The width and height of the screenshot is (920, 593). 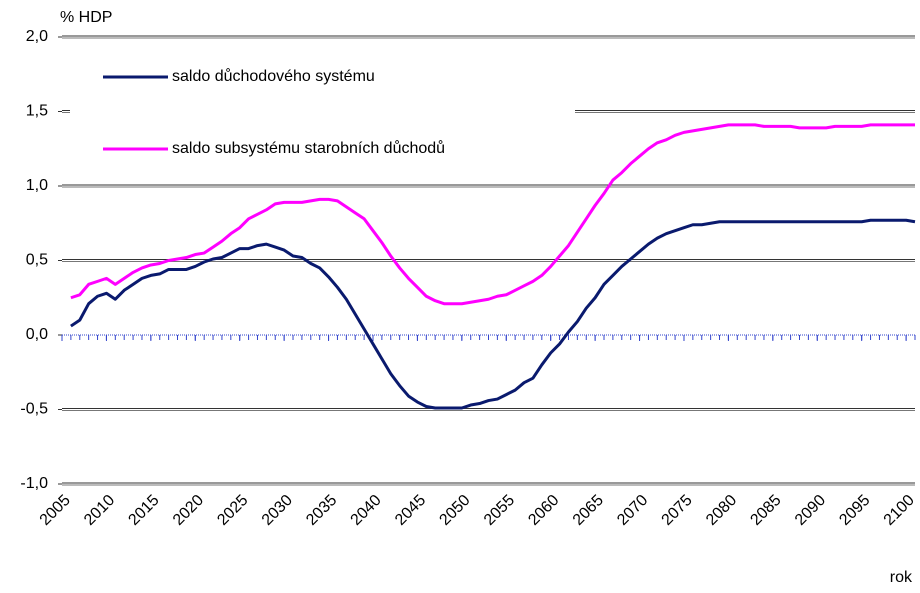 I want to click on x-tick-label: 2080, so click(x=721, y=510).